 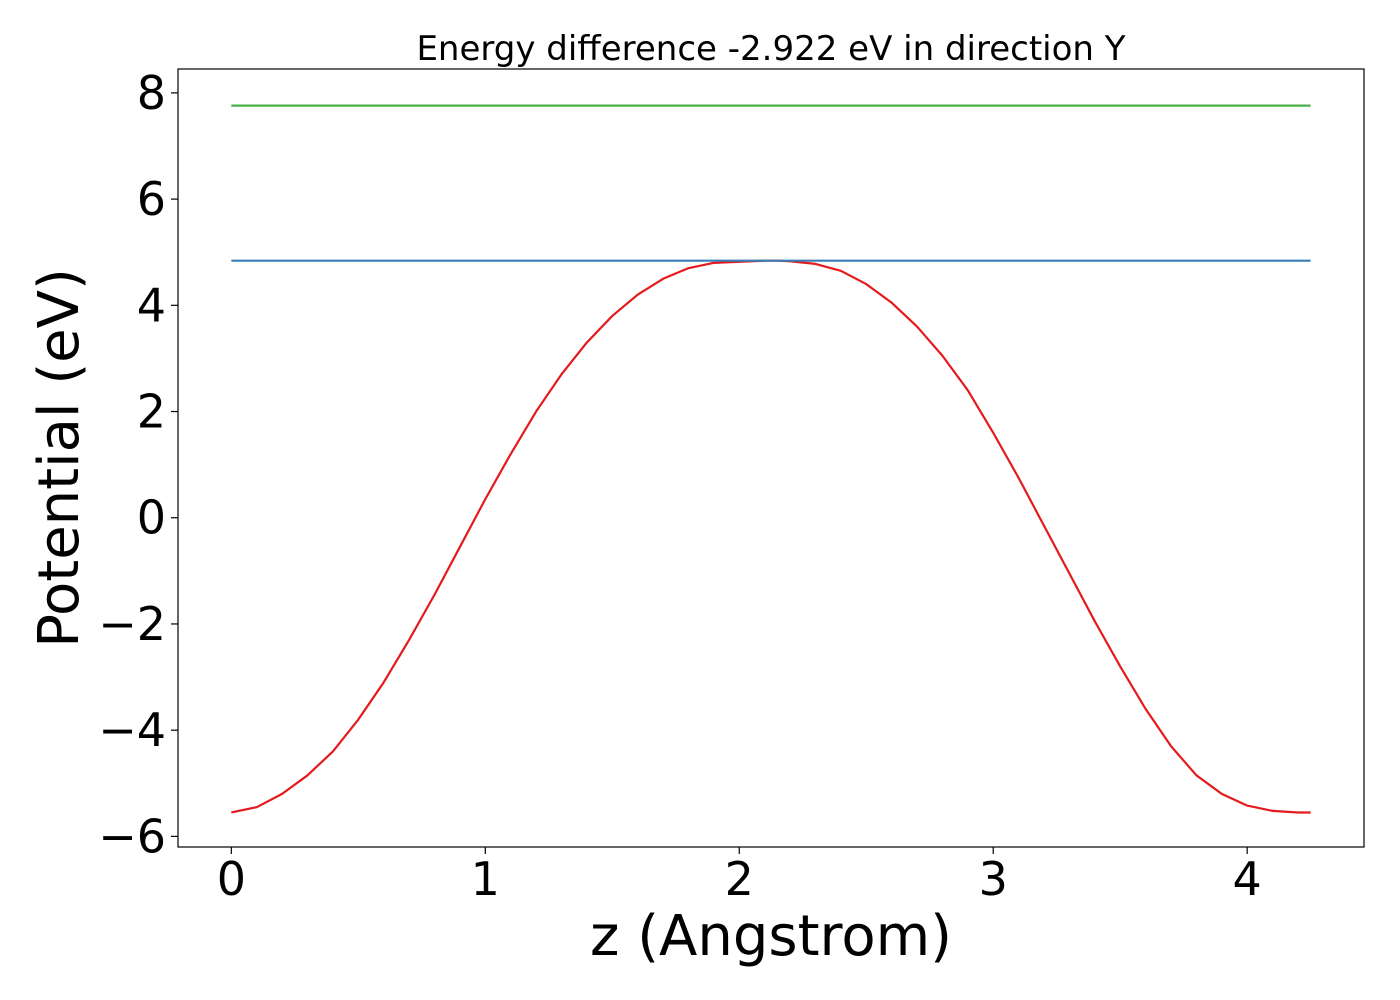 What do you see at coordinates (138, 464) in the screenshot?
I see `y-axis-ticks: −6 −4 −2 0 2 4 6 8` at bounding box center [138, 464].